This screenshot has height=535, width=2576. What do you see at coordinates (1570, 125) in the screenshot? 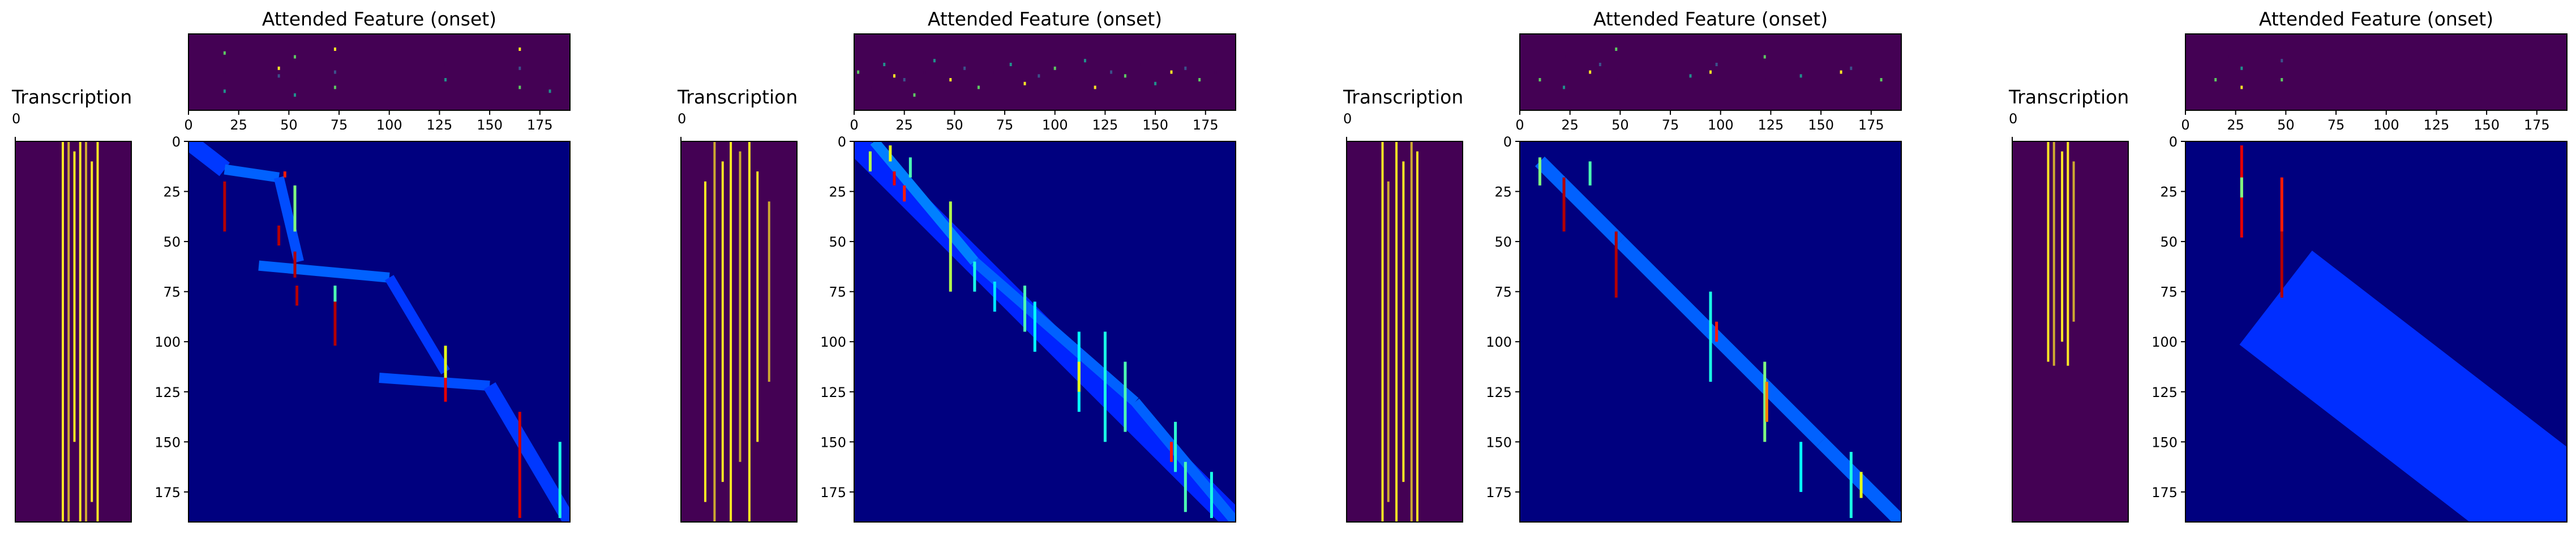
I see `x-tick-label: 25` at bounding box center [1570, 125].